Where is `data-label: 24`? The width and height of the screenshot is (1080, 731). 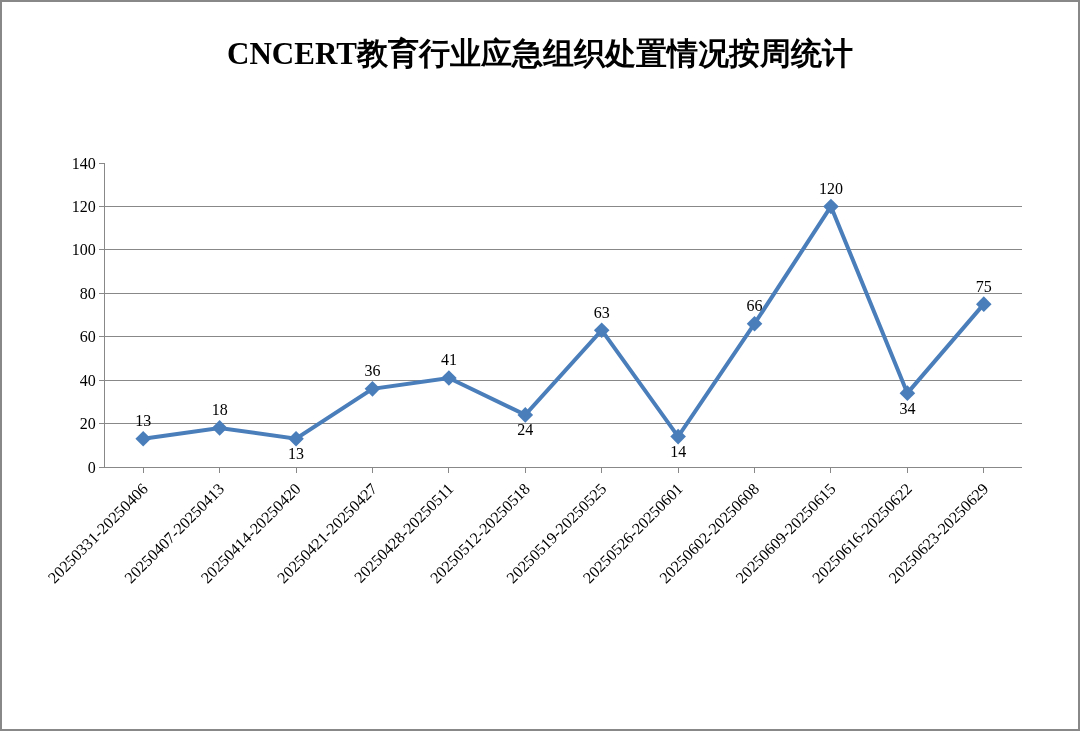
data-label: 24 is located at coordinates (525, 430).